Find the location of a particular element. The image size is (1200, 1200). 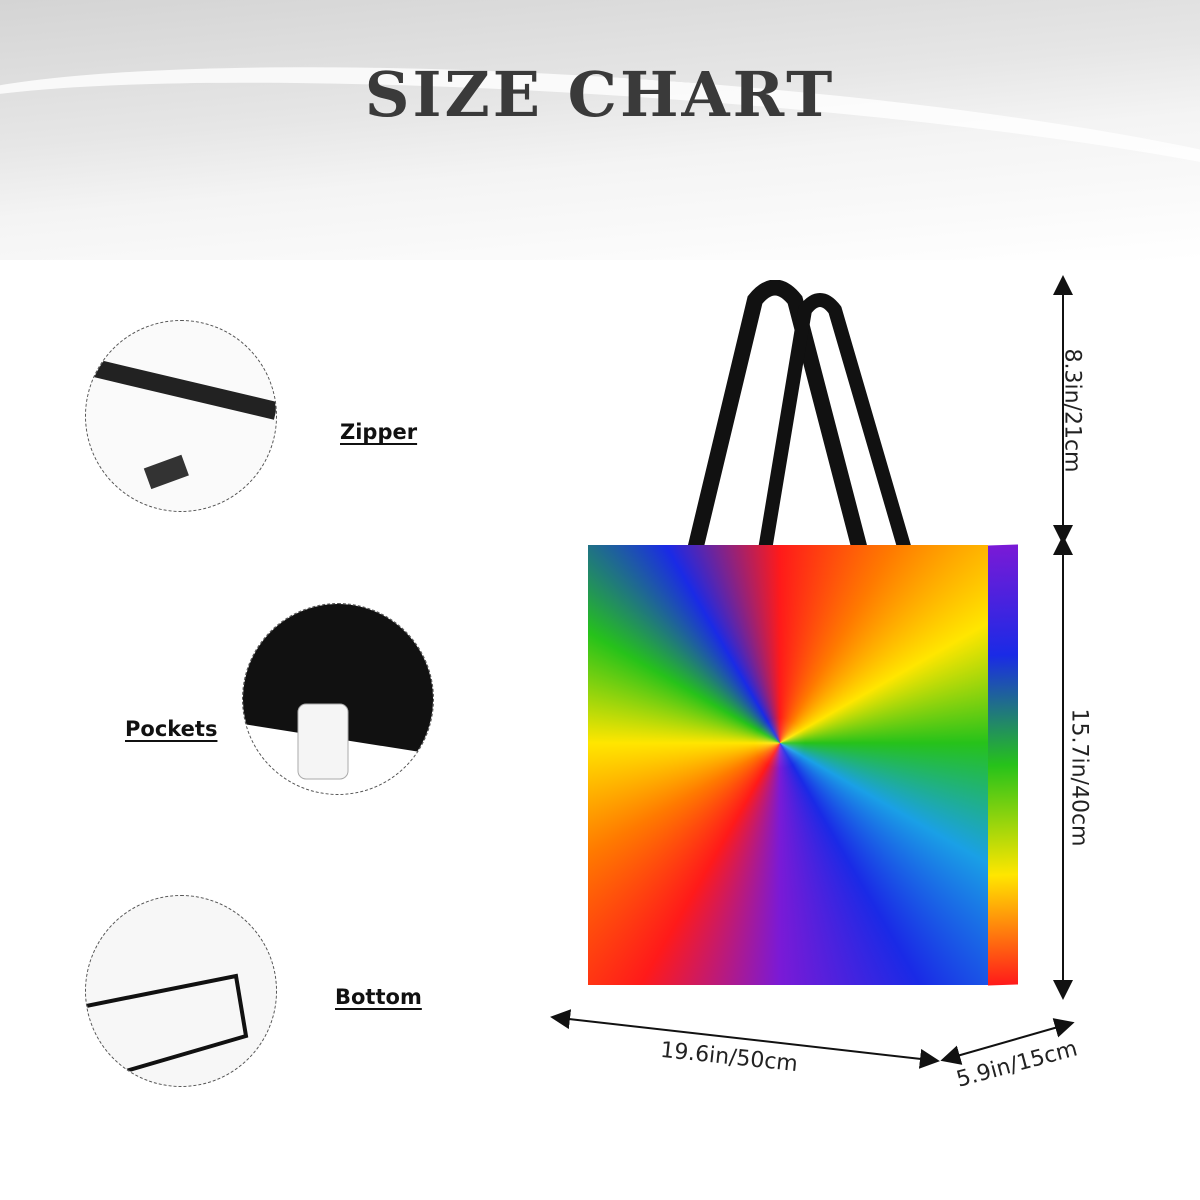

bag-height-label: 15.7in/40cm is located at coordinates (1079, 777).